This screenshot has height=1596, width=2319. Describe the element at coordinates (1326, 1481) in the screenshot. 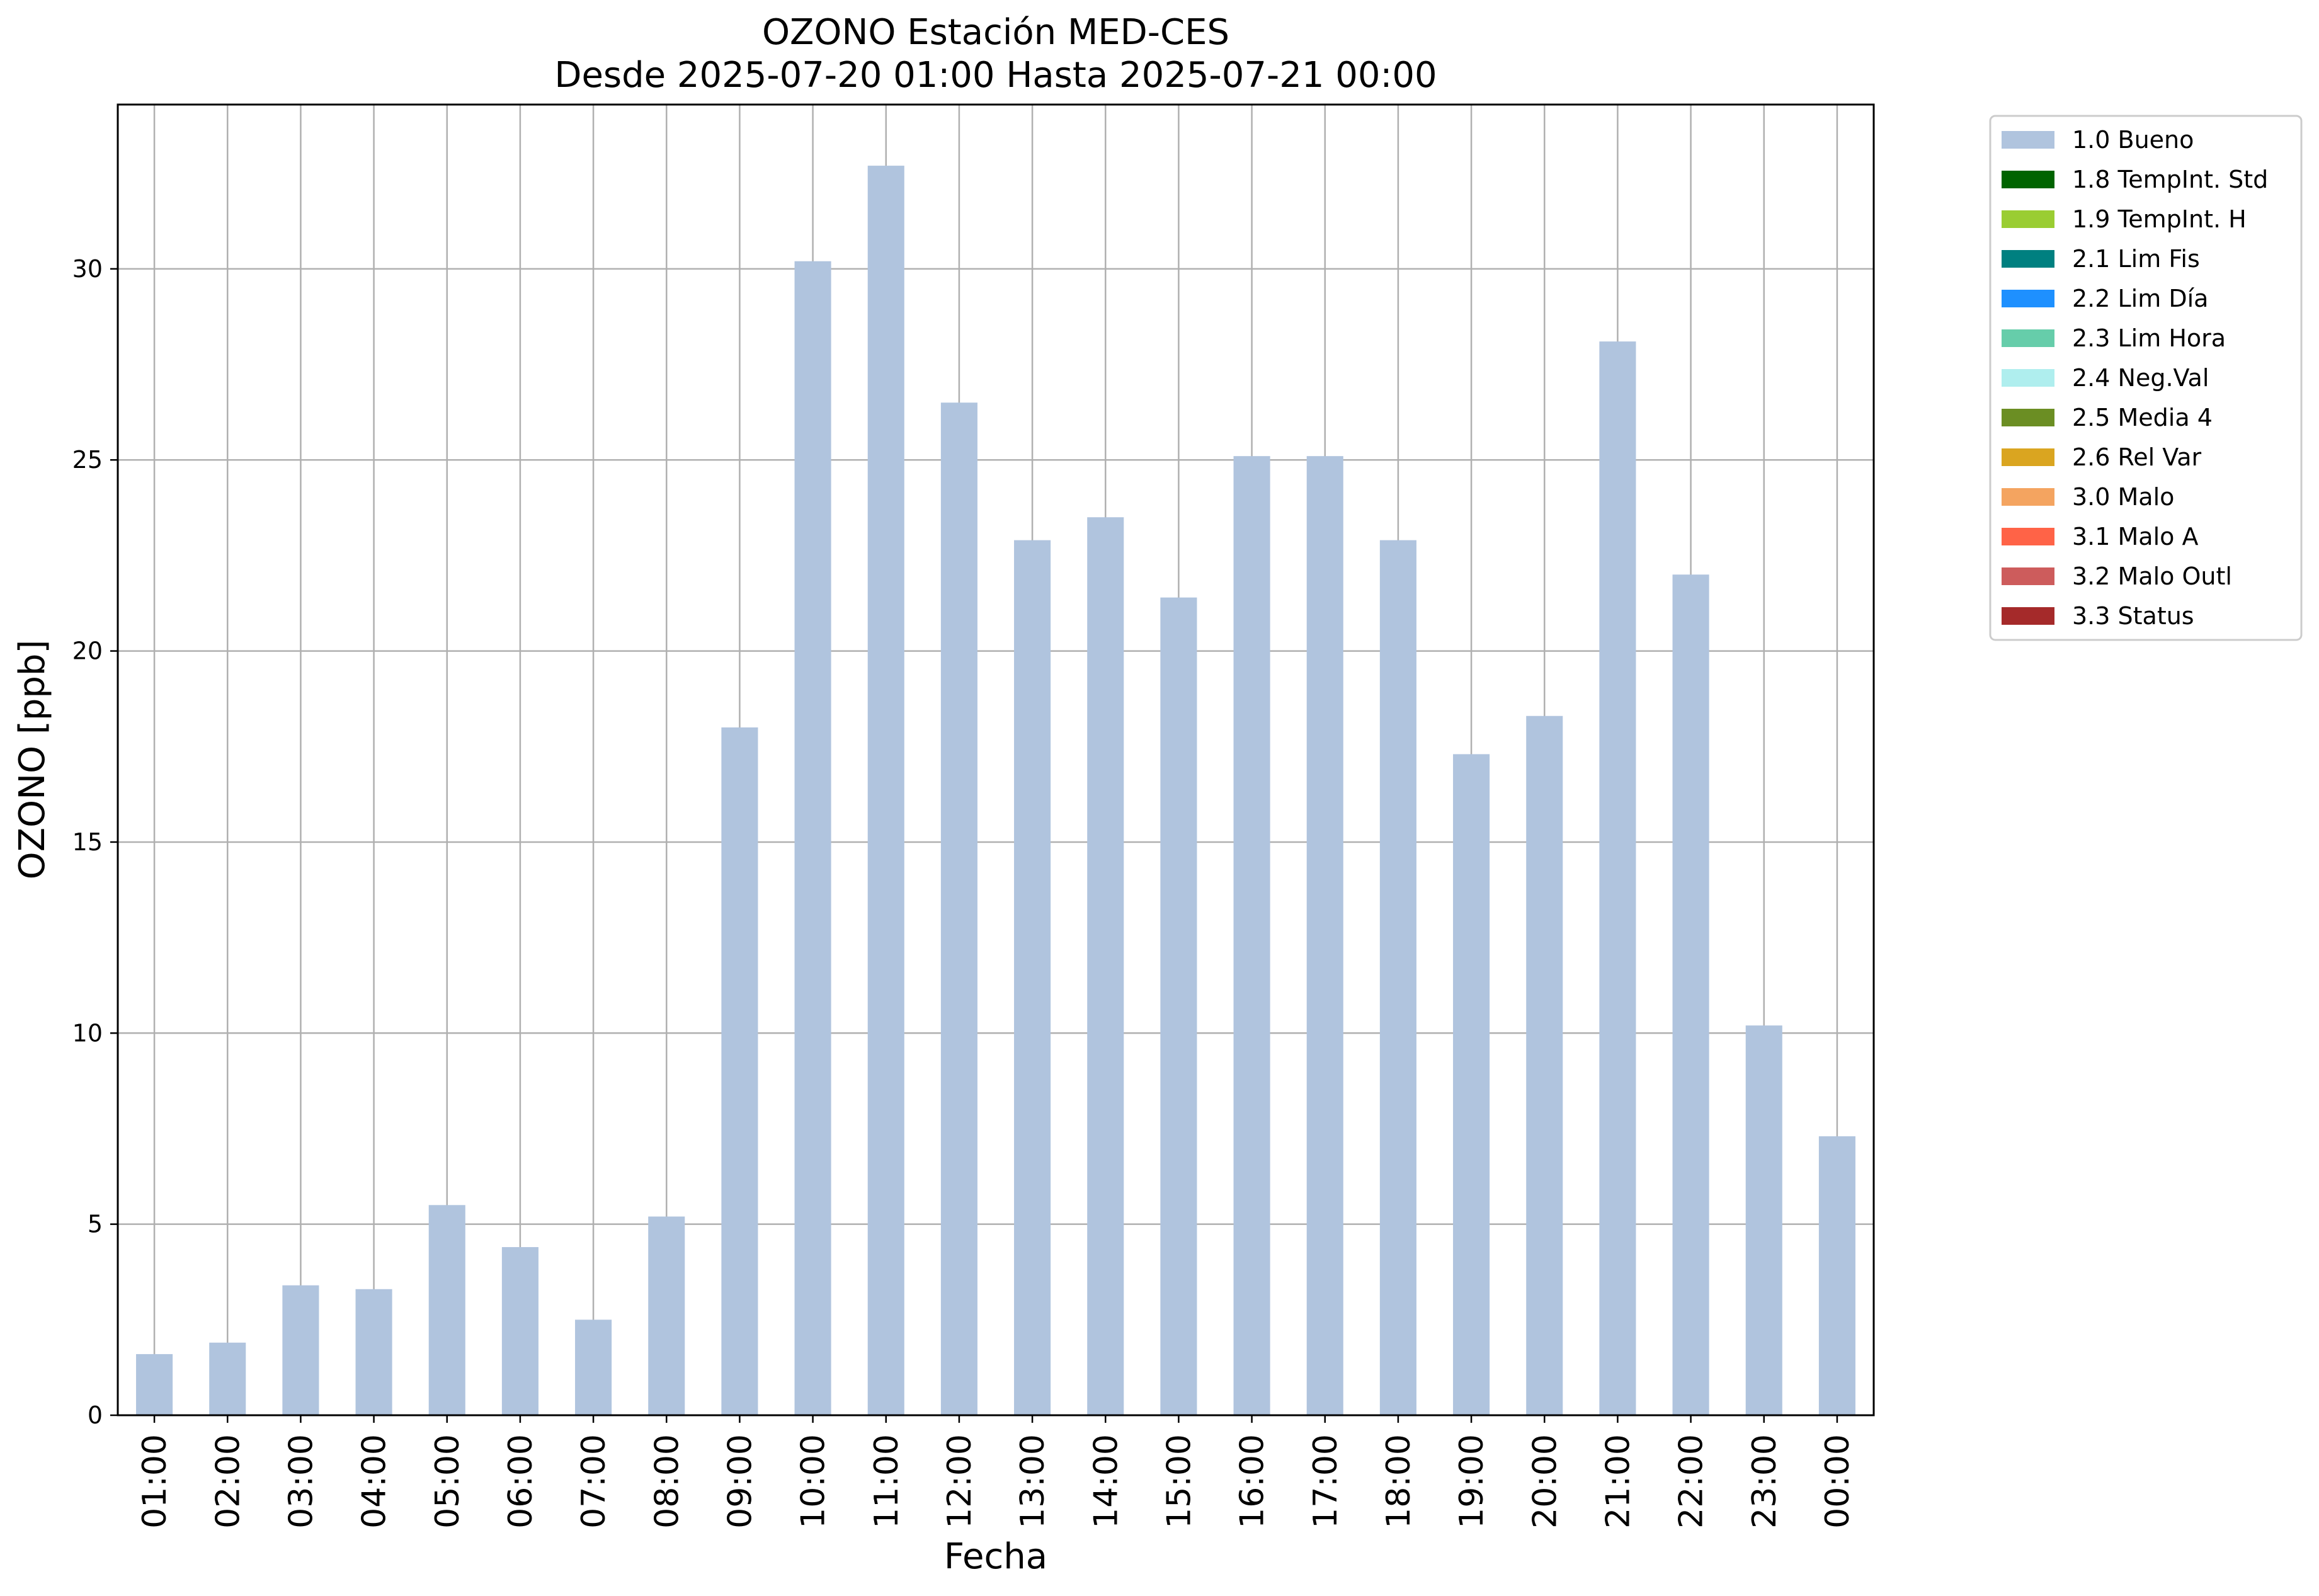

I see `x-tick-label: 17:00` at that location.